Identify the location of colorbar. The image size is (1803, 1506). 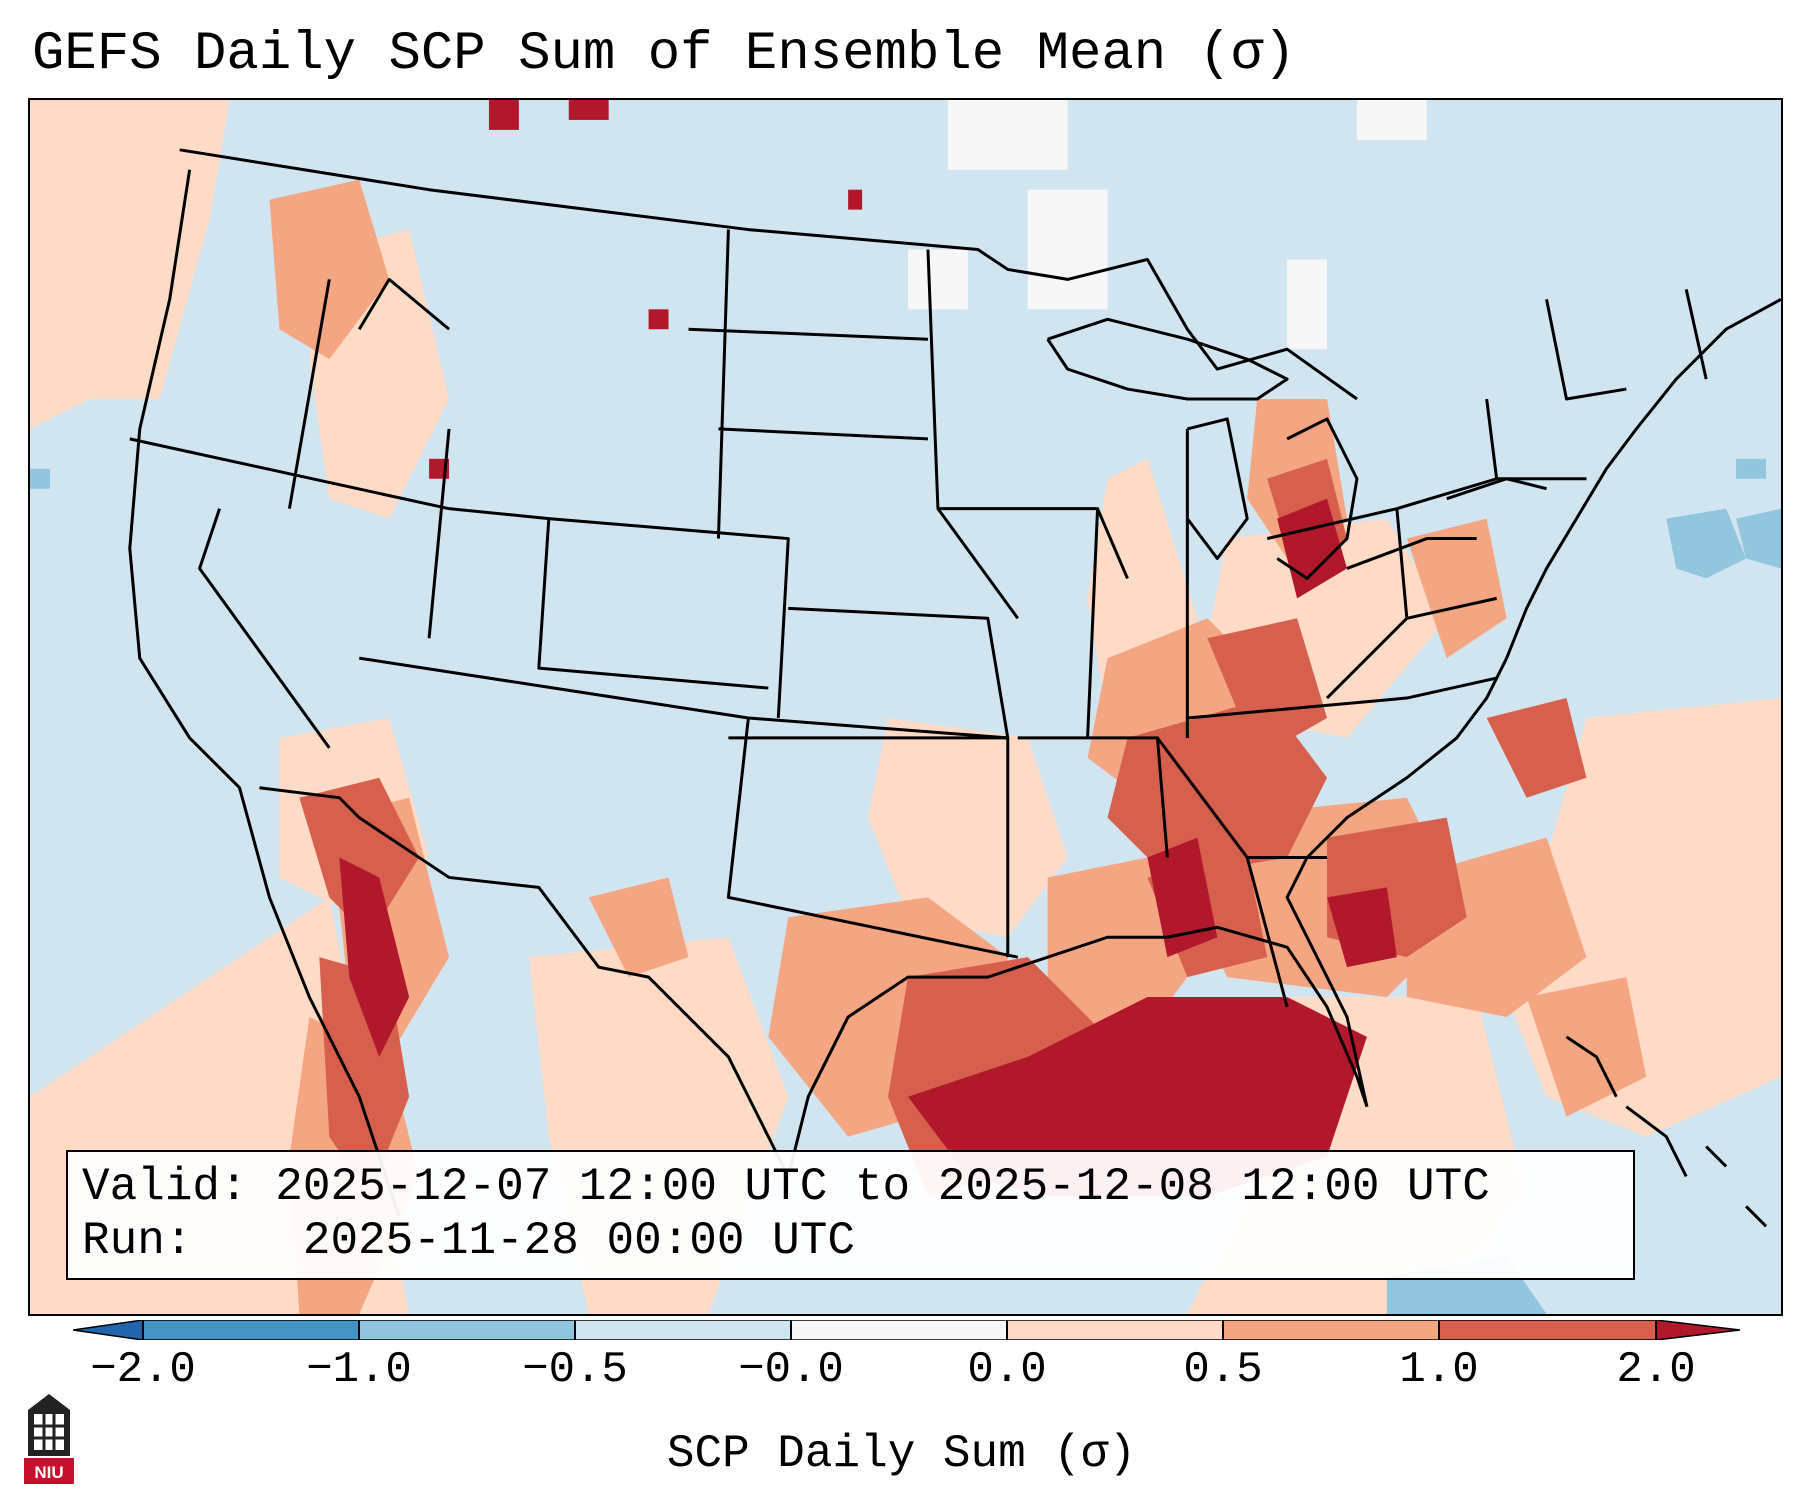
(906, 1330).